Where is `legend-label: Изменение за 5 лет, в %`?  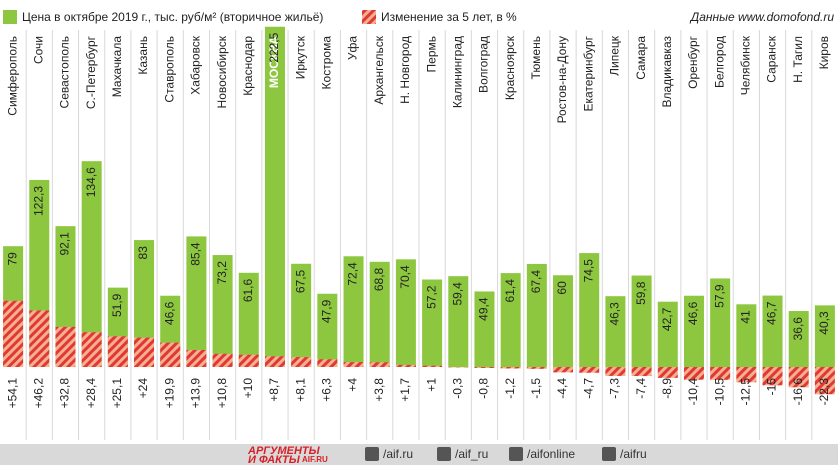 legend-label: Изменение за 5 лет, в % is located at coordinates (449, 17).